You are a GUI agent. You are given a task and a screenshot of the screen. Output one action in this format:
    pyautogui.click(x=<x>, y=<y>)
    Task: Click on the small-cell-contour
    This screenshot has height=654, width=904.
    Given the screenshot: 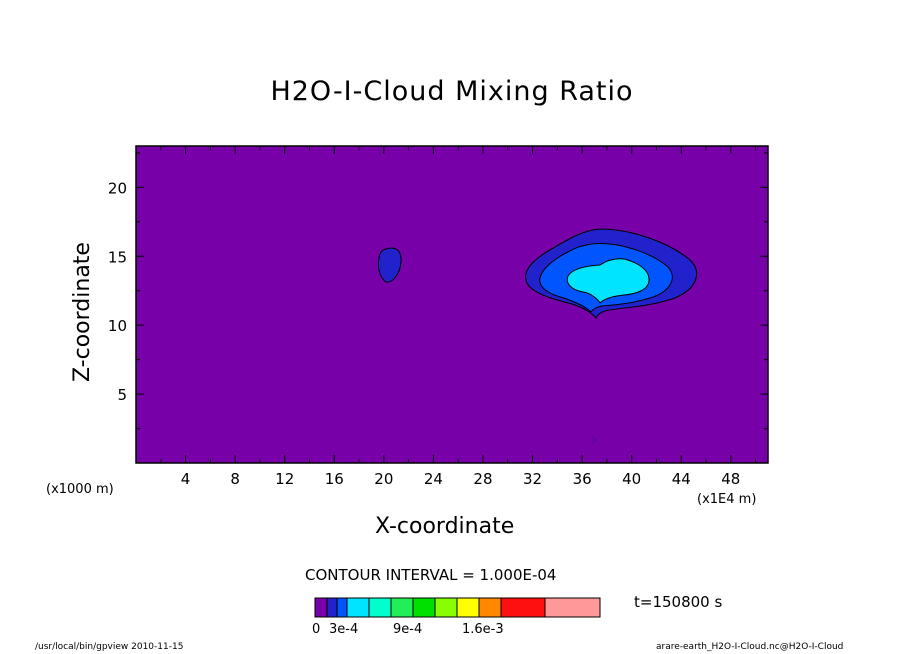 What is the action you would take?
    pyautogui.click(x=389, y=265)
    